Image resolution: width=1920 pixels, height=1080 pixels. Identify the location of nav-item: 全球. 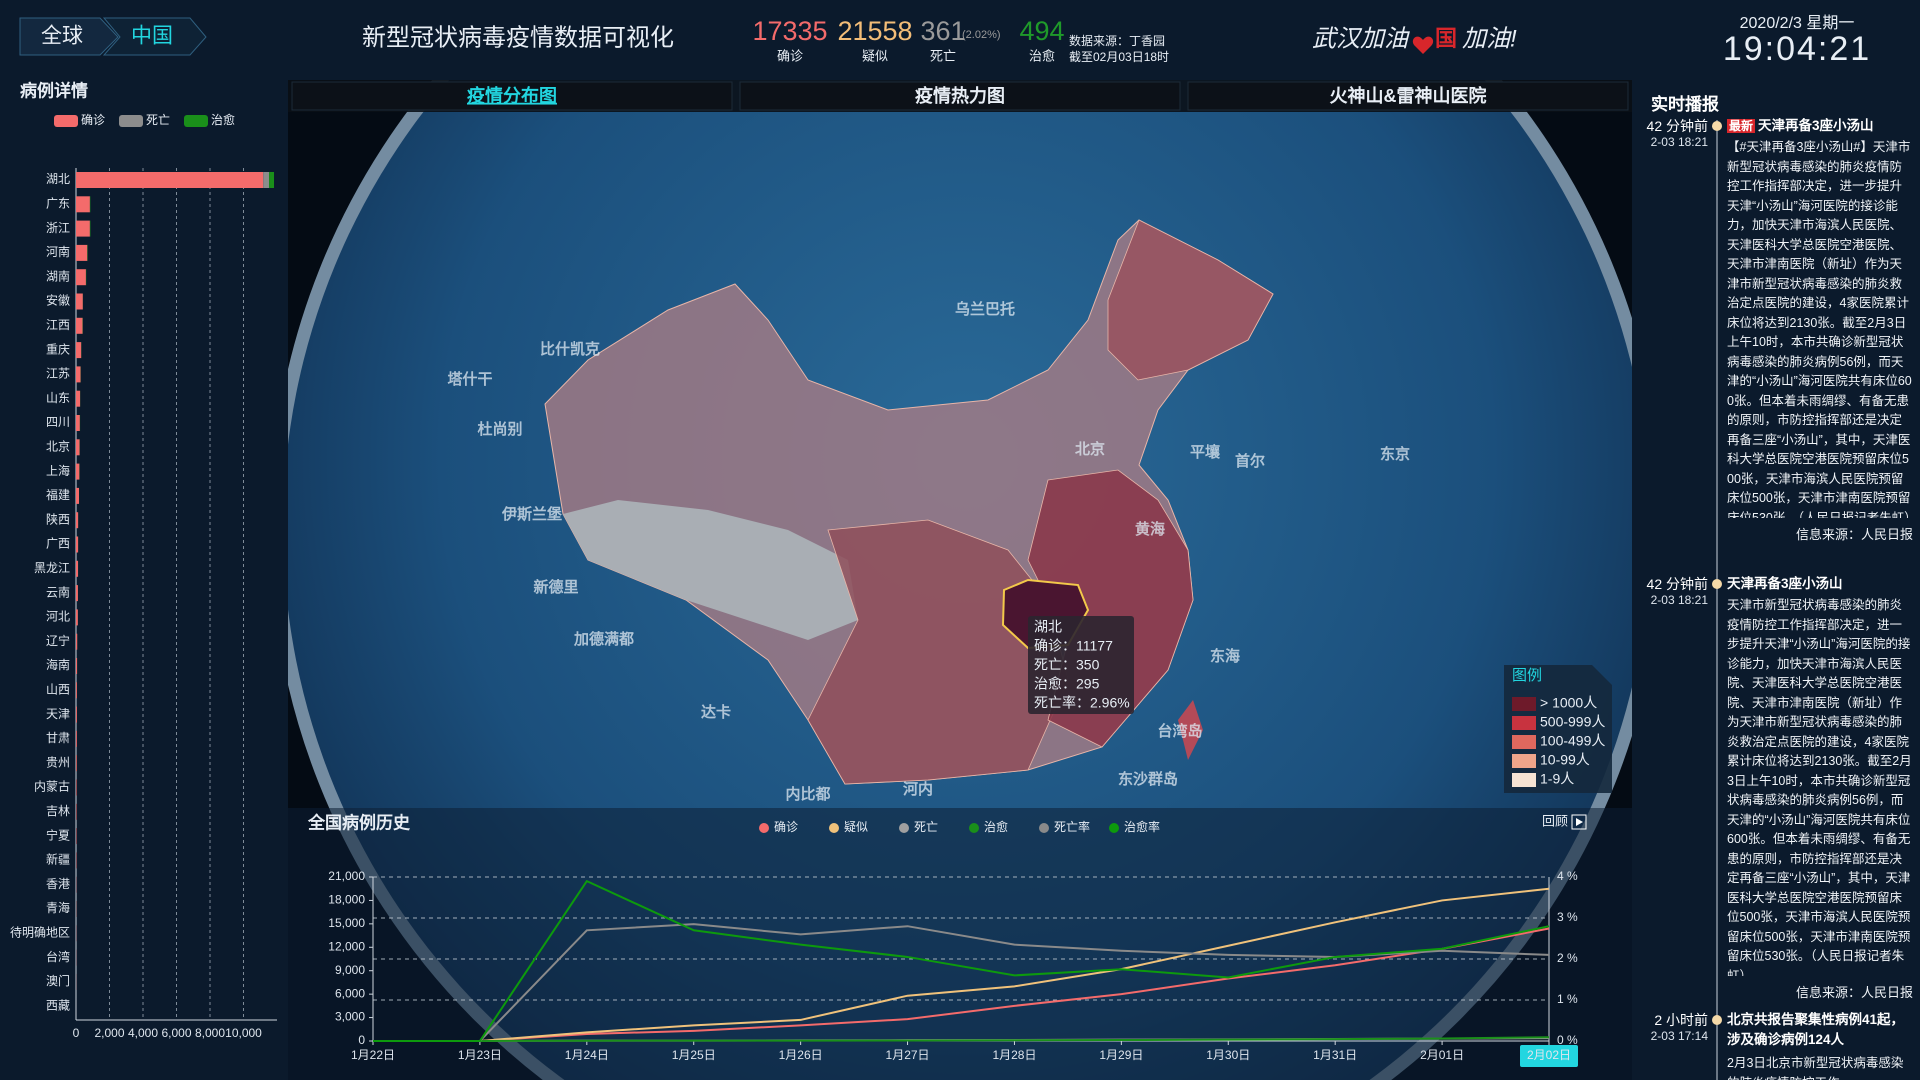
(62, 36).